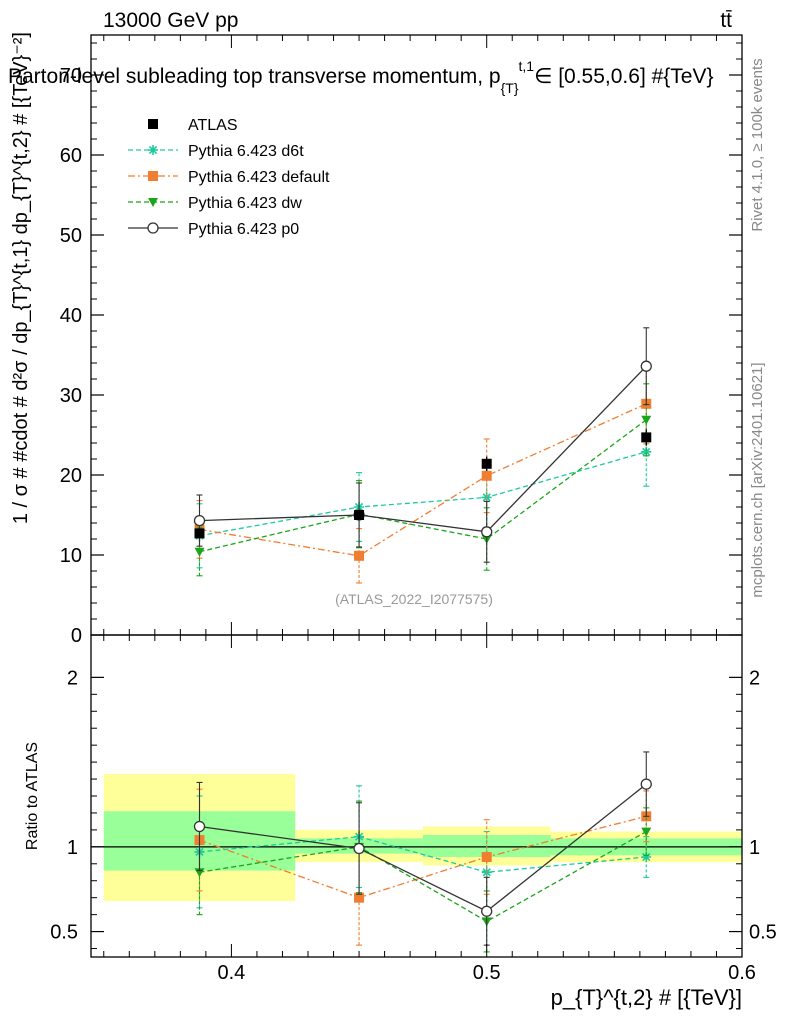 This screenshot has width=786, height=1024. What do you see at coordinates (243, 229) in the screenshot?
I see `legend-label-pythia-6-423-p0: Pythia 6.423 p0` at bounding box center [243, 229].